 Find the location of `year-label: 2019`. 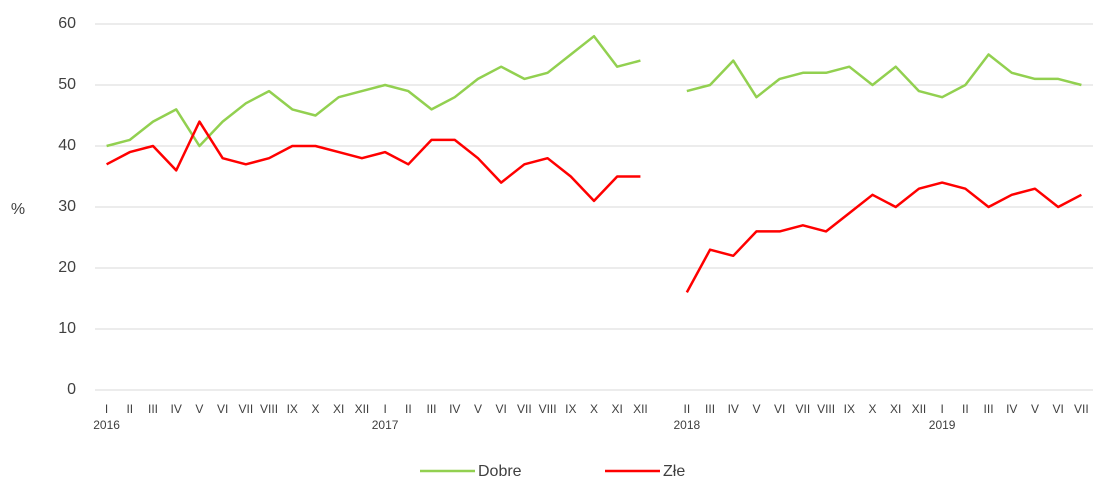

year-label: 2019 is located at coordinates (942, 425).